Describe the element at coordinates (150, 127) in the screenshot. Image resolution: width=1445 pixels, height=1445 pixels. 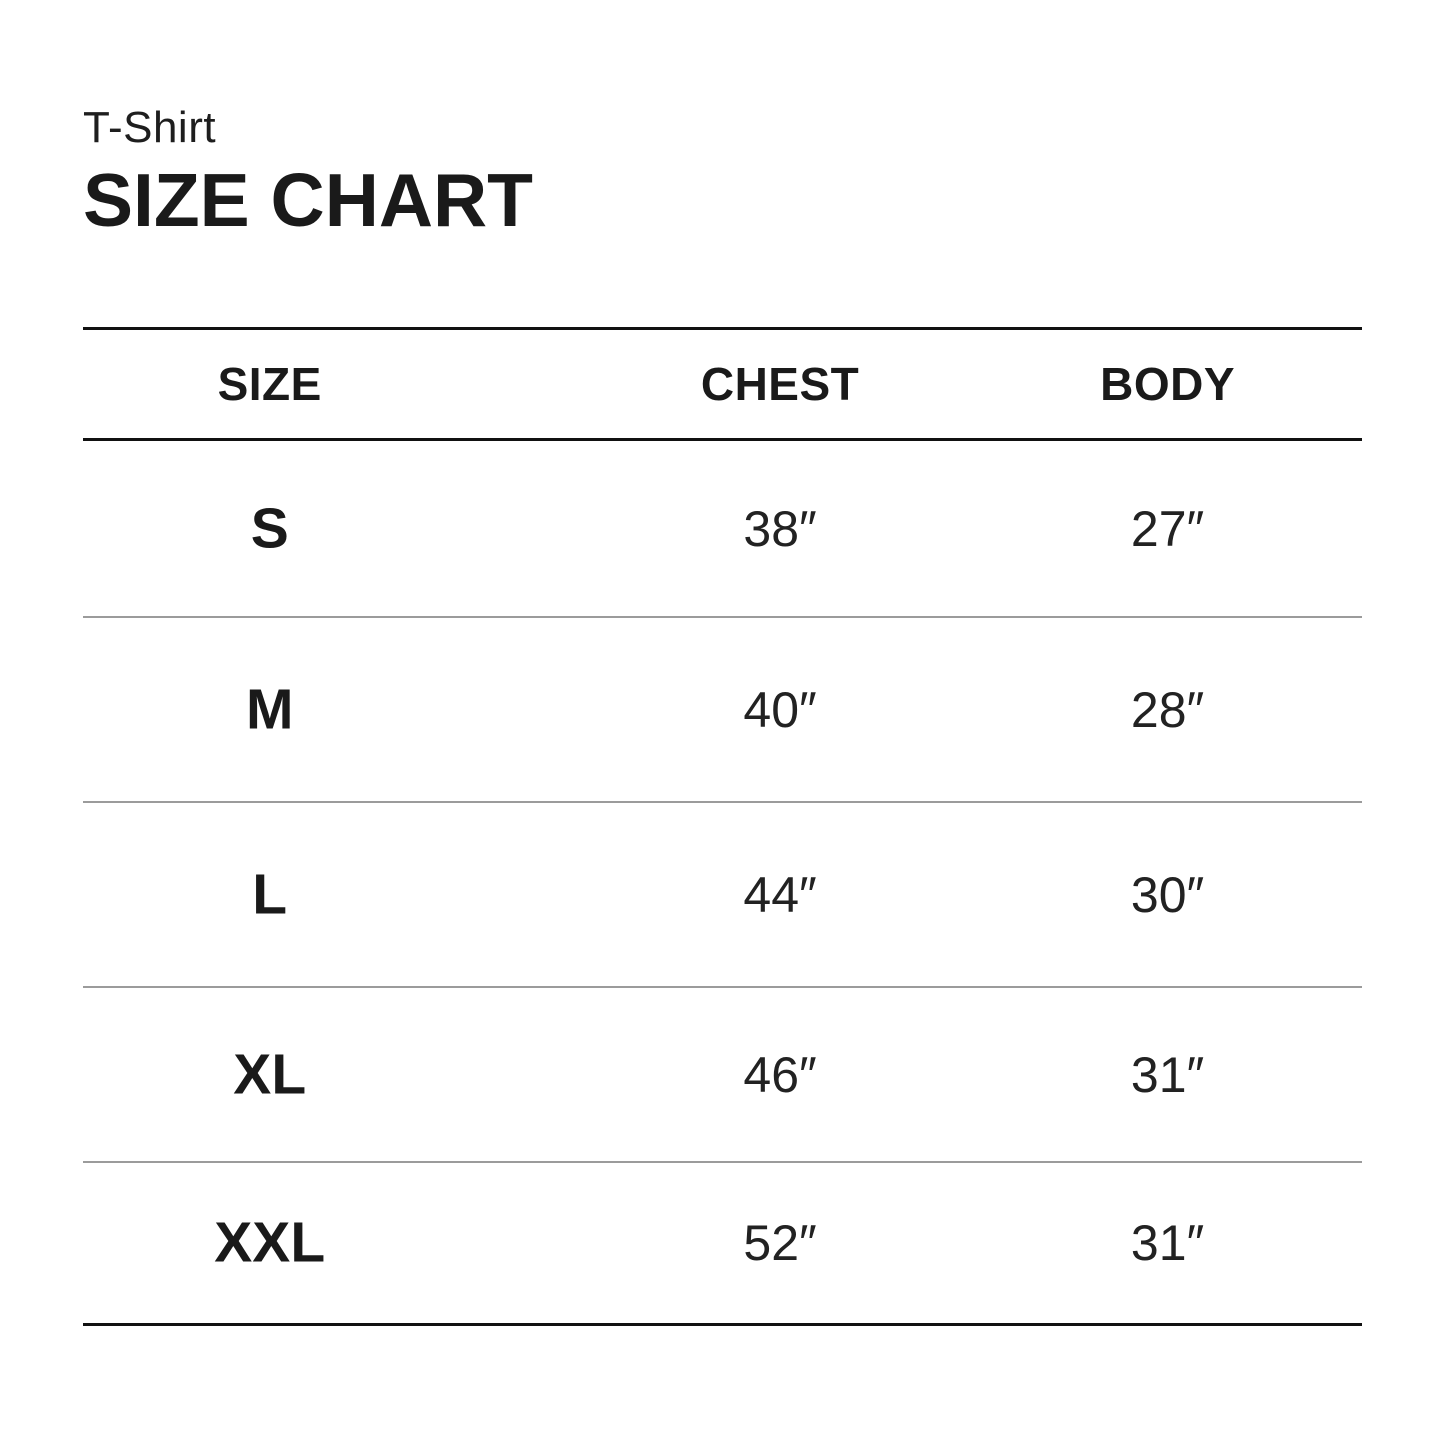
I see `product-subtitle: T-Shirt` at that location.